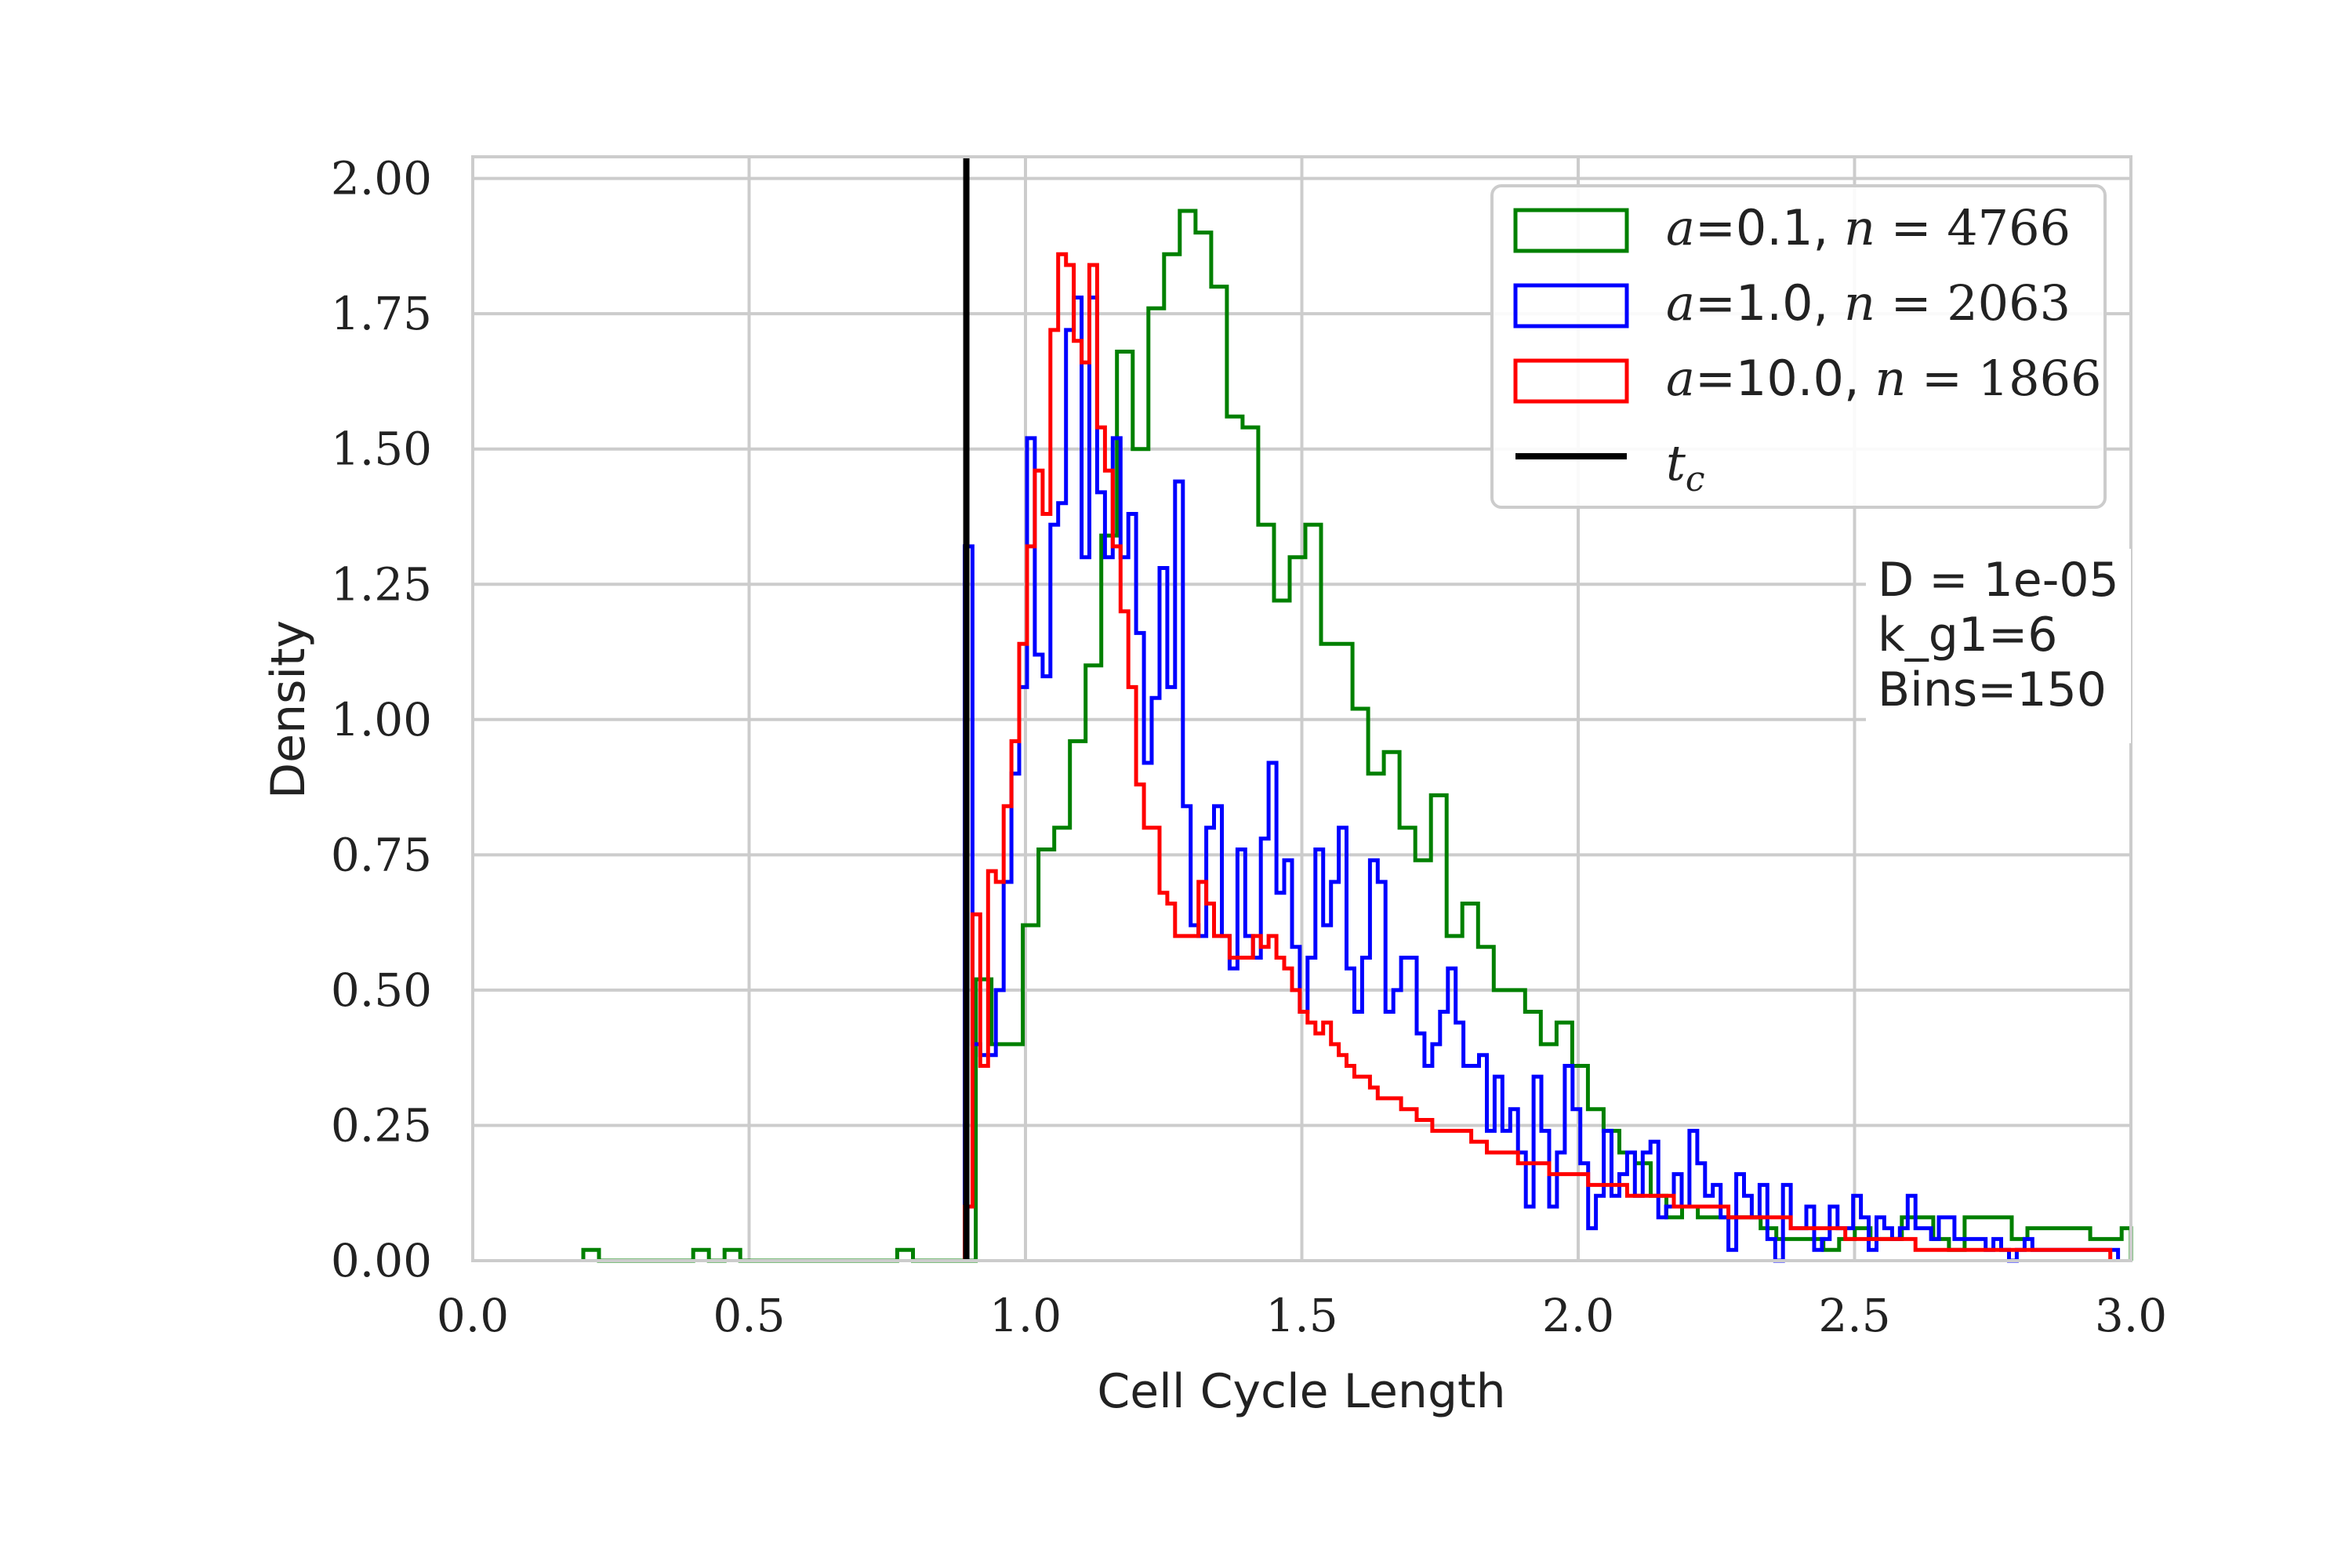 The width and height of the screenshot is (2352, 1568). I want to click on y-tick-label: 0.75, so click(381, 855).